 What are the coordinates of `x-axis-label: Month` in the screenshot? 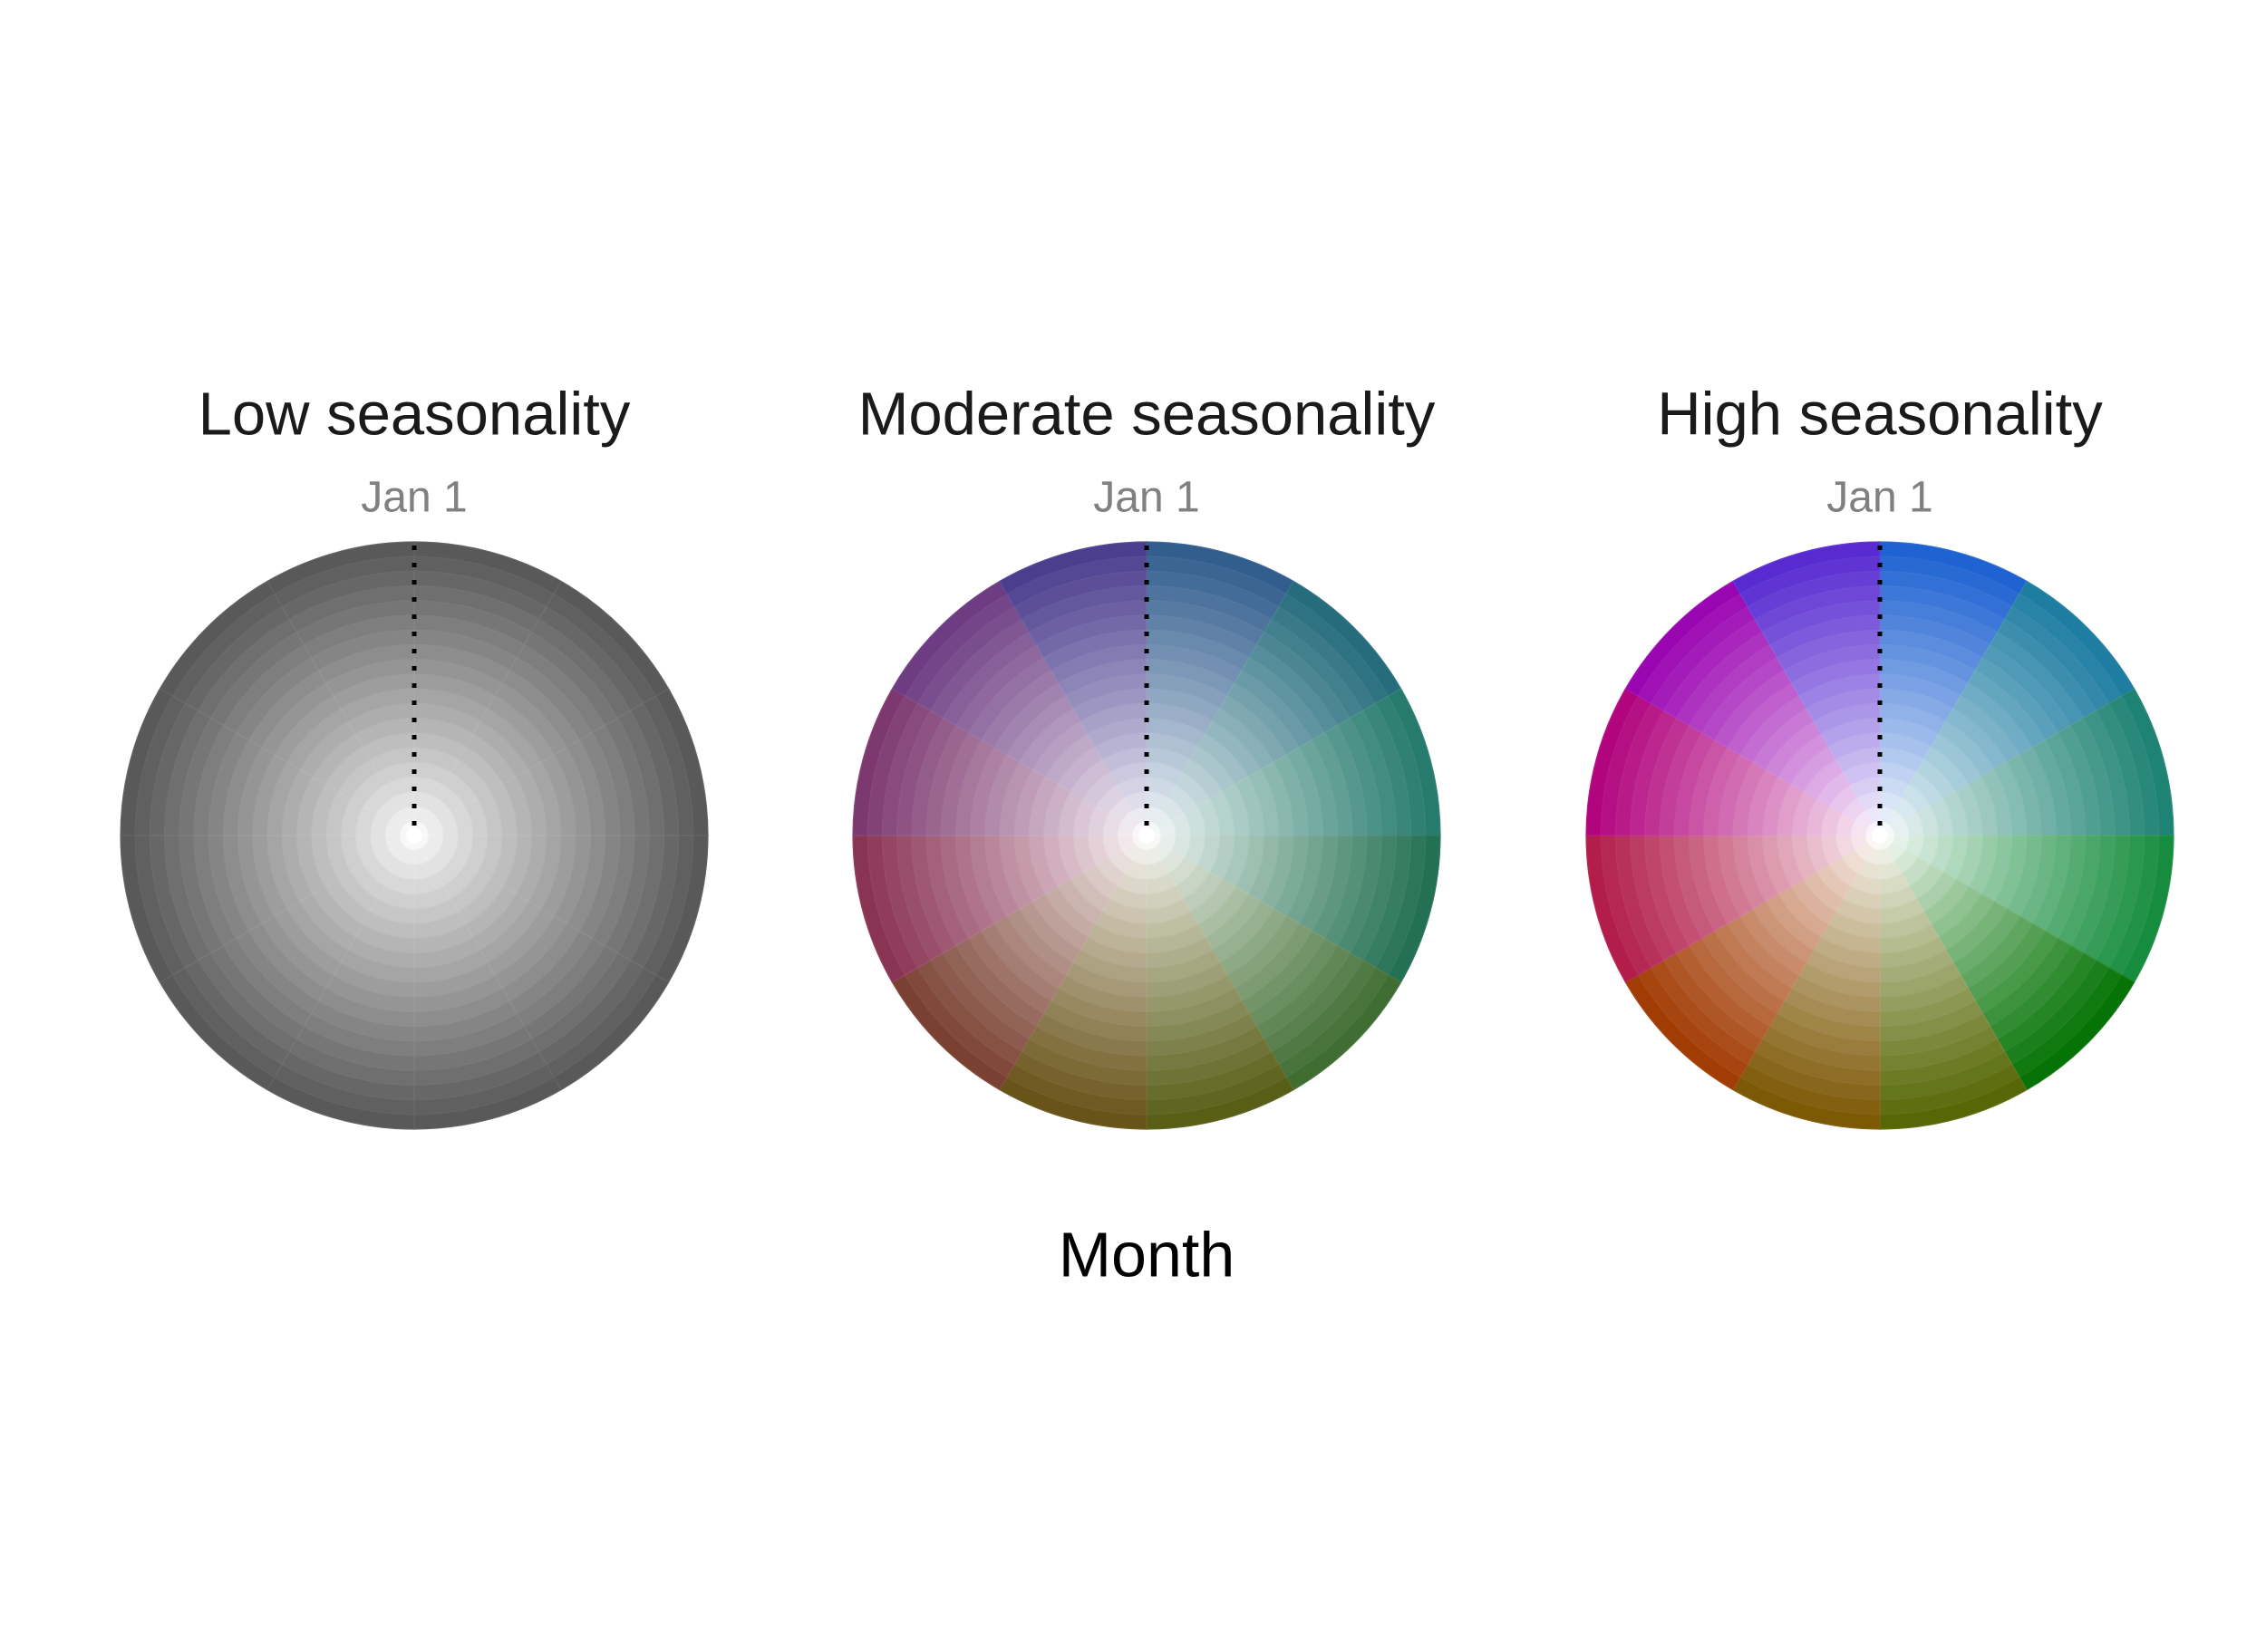 It's located at (1147, 1254).